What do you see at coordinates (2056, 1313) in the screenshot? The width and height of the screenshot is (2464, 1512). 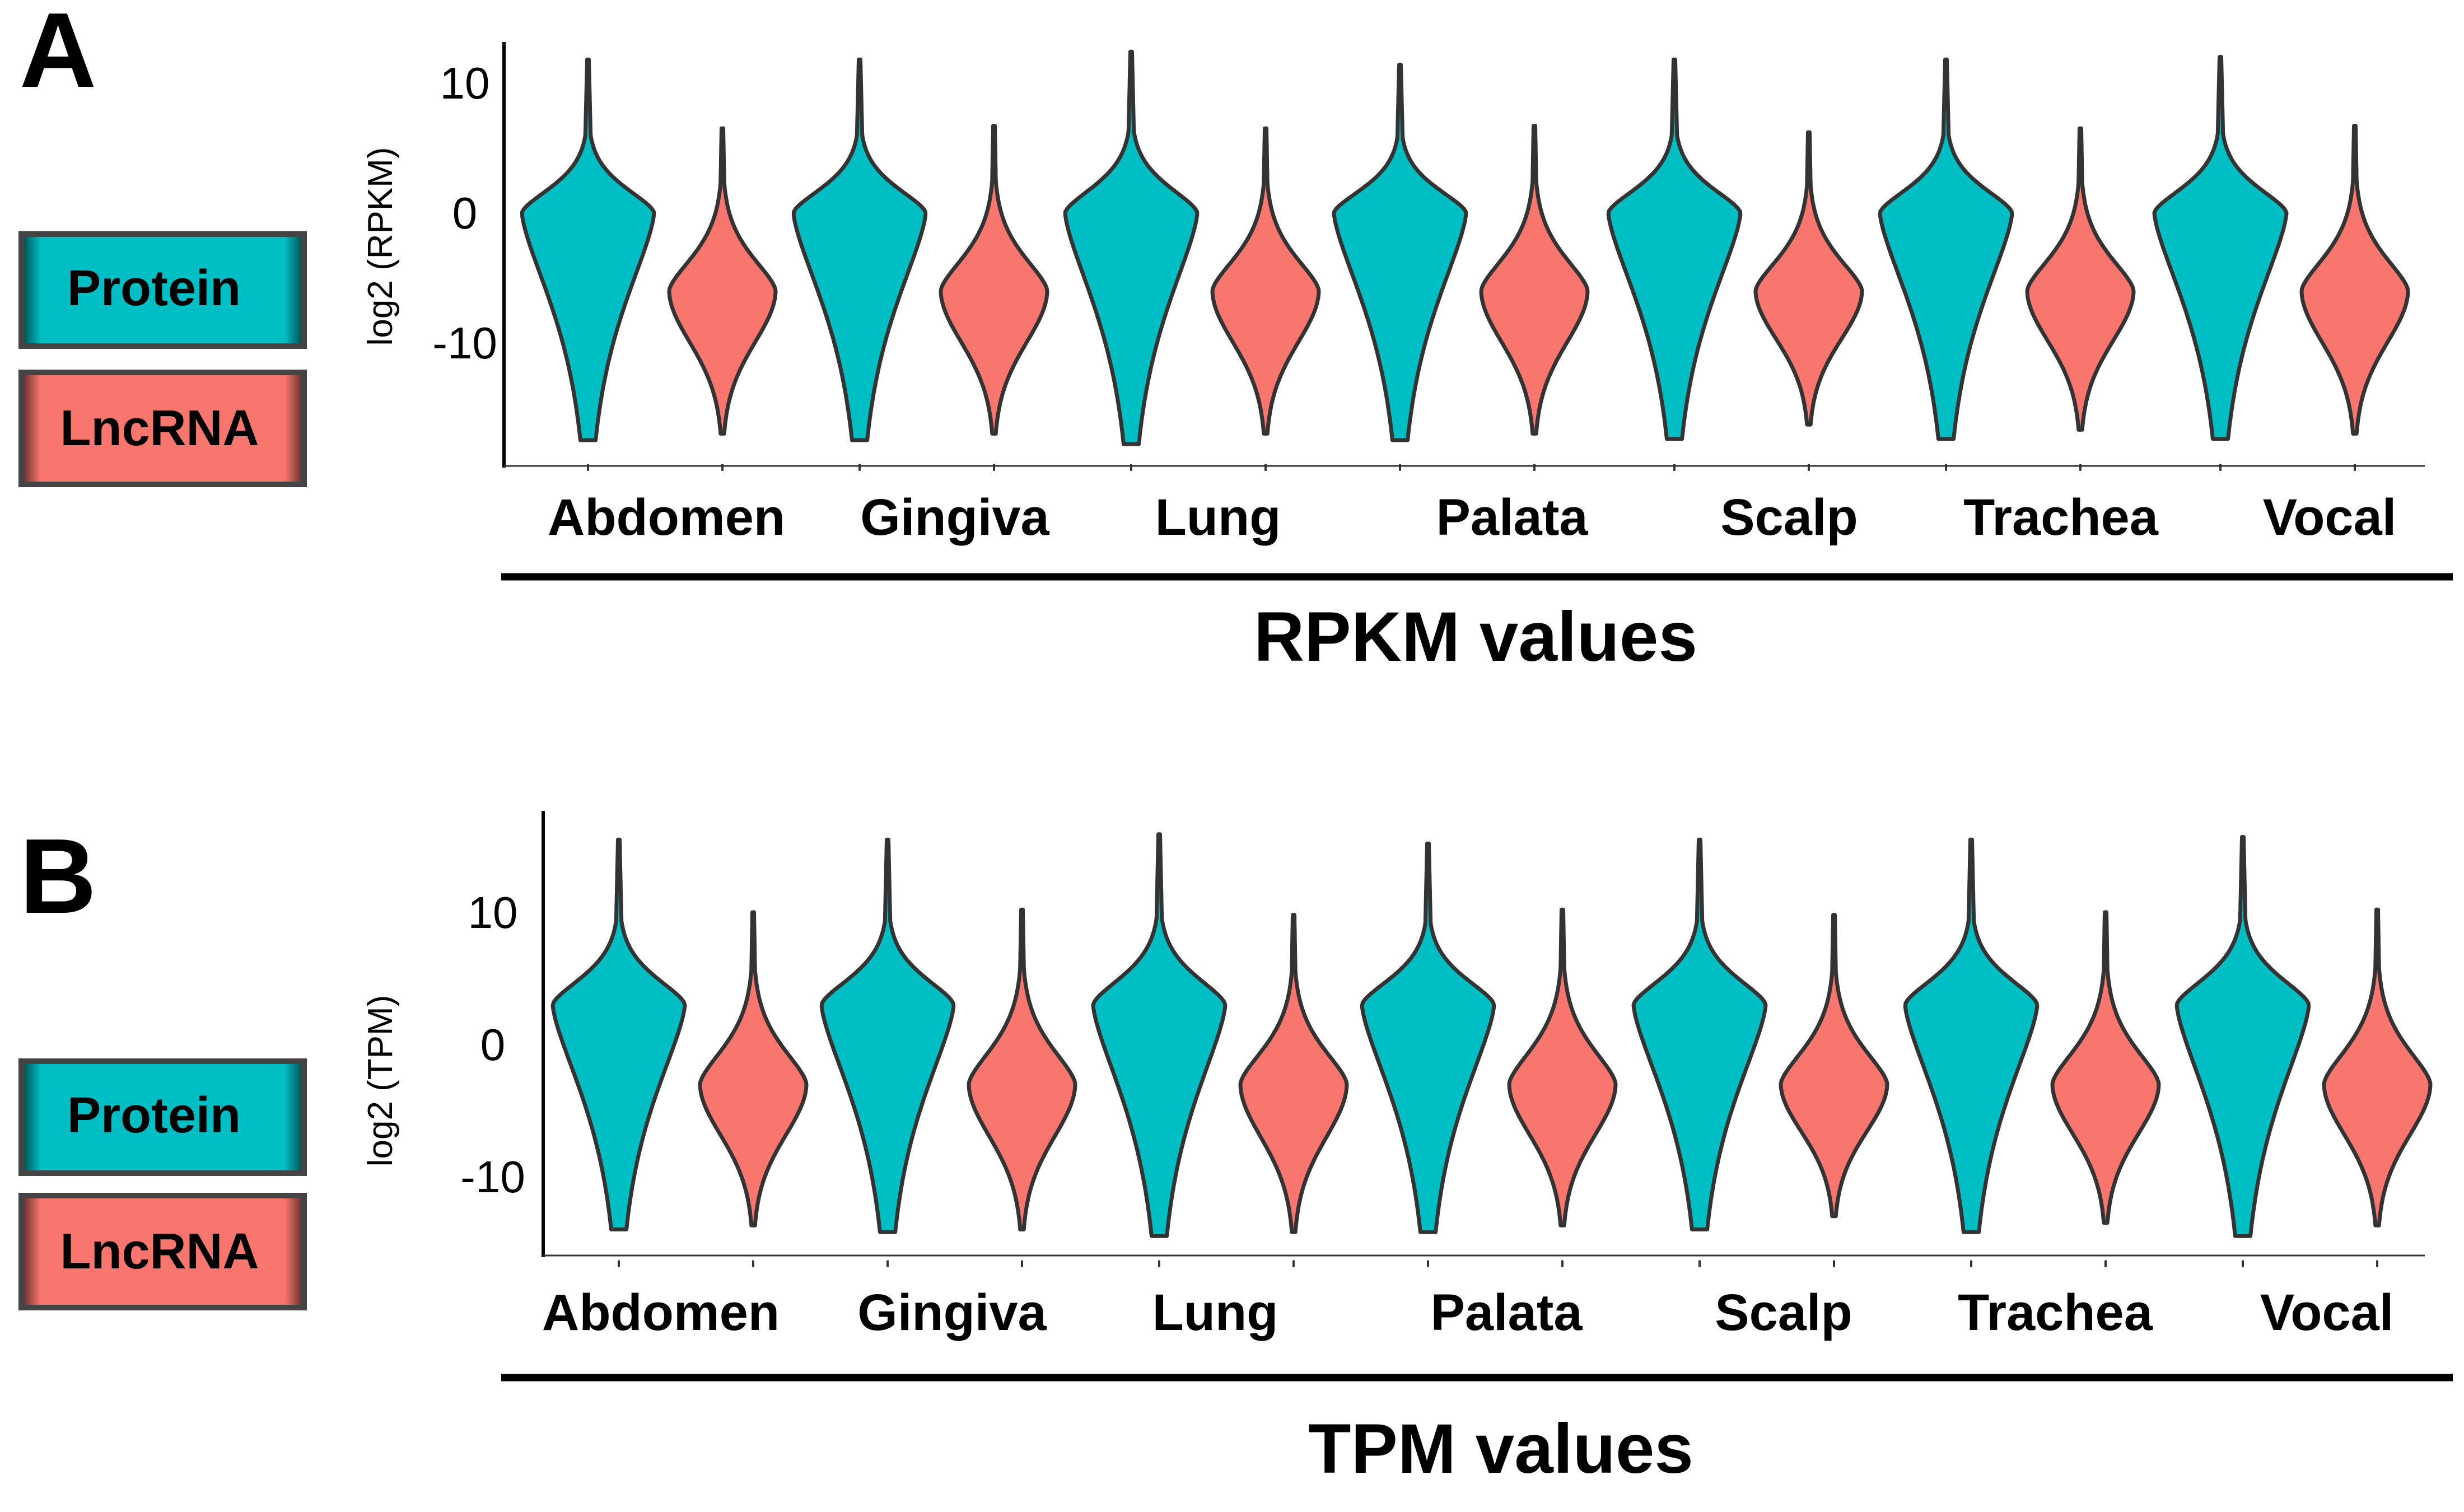 I see `x-label-b-trachea: Trachea` at bounding box center [2056, 1313].